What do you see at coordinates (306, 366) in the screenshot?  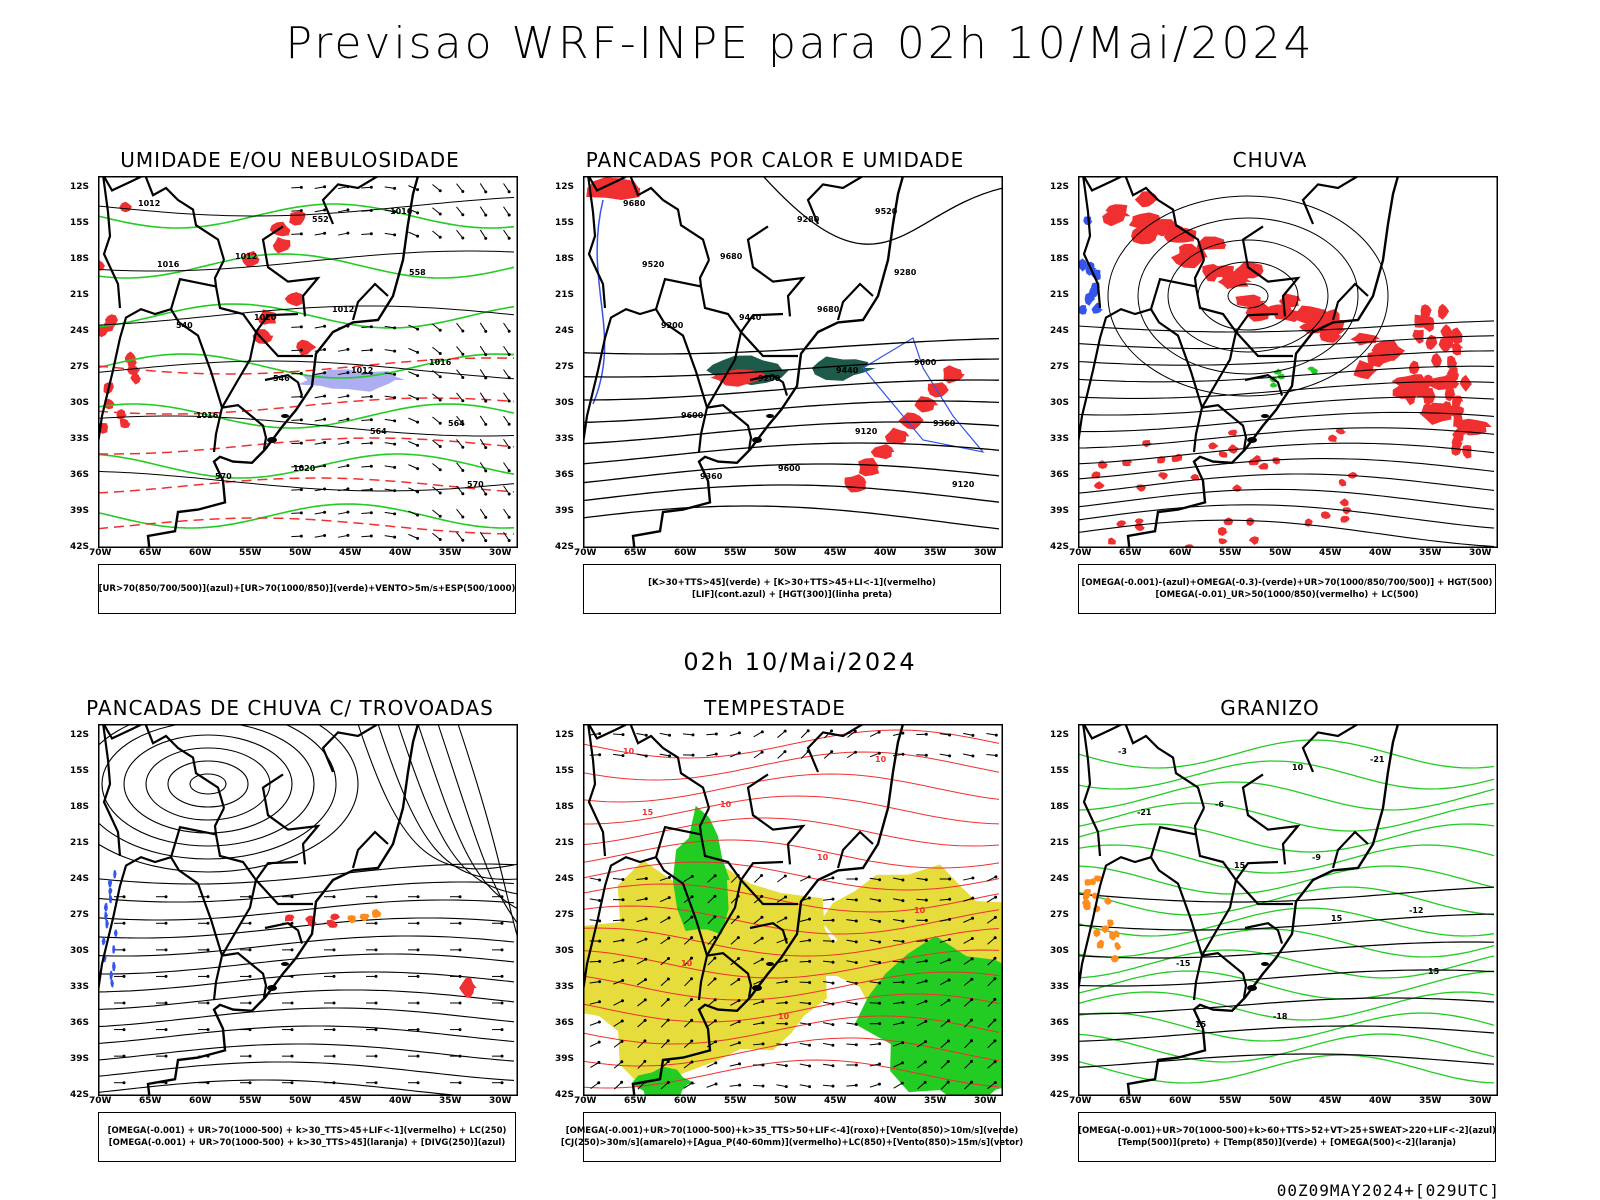 I see `green-humidity-contour` at bounding box center [306, 366].